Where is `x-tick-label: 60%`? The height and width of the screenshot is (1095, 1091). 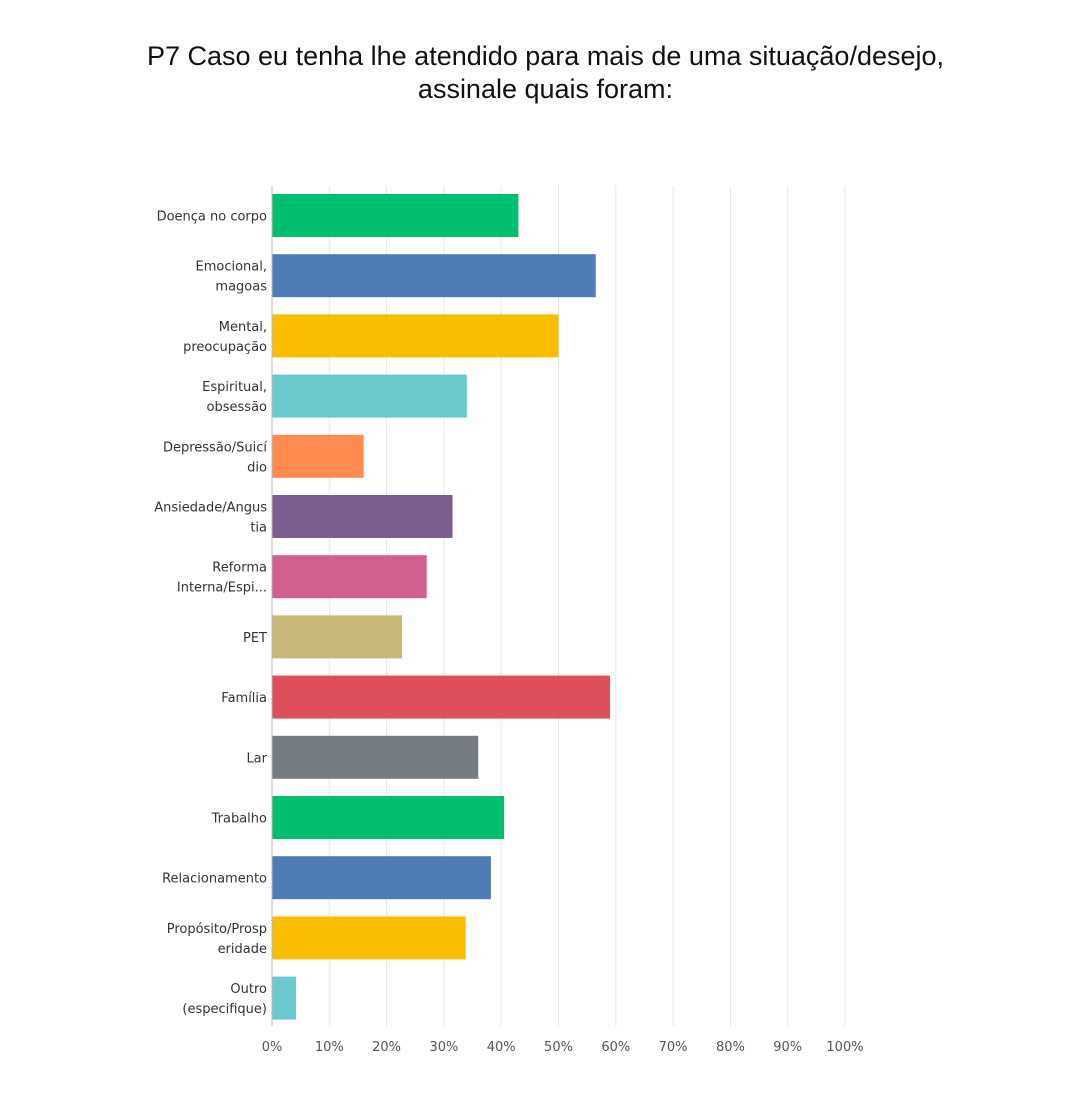
x-tick-label: 60% is located at coordinates (615, 1047).